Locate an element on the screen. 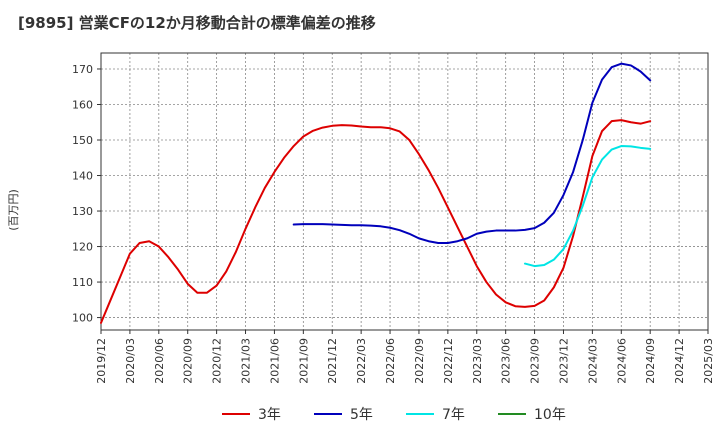  x-tick-label: 2022/06 is located at coordinates (390, 361).